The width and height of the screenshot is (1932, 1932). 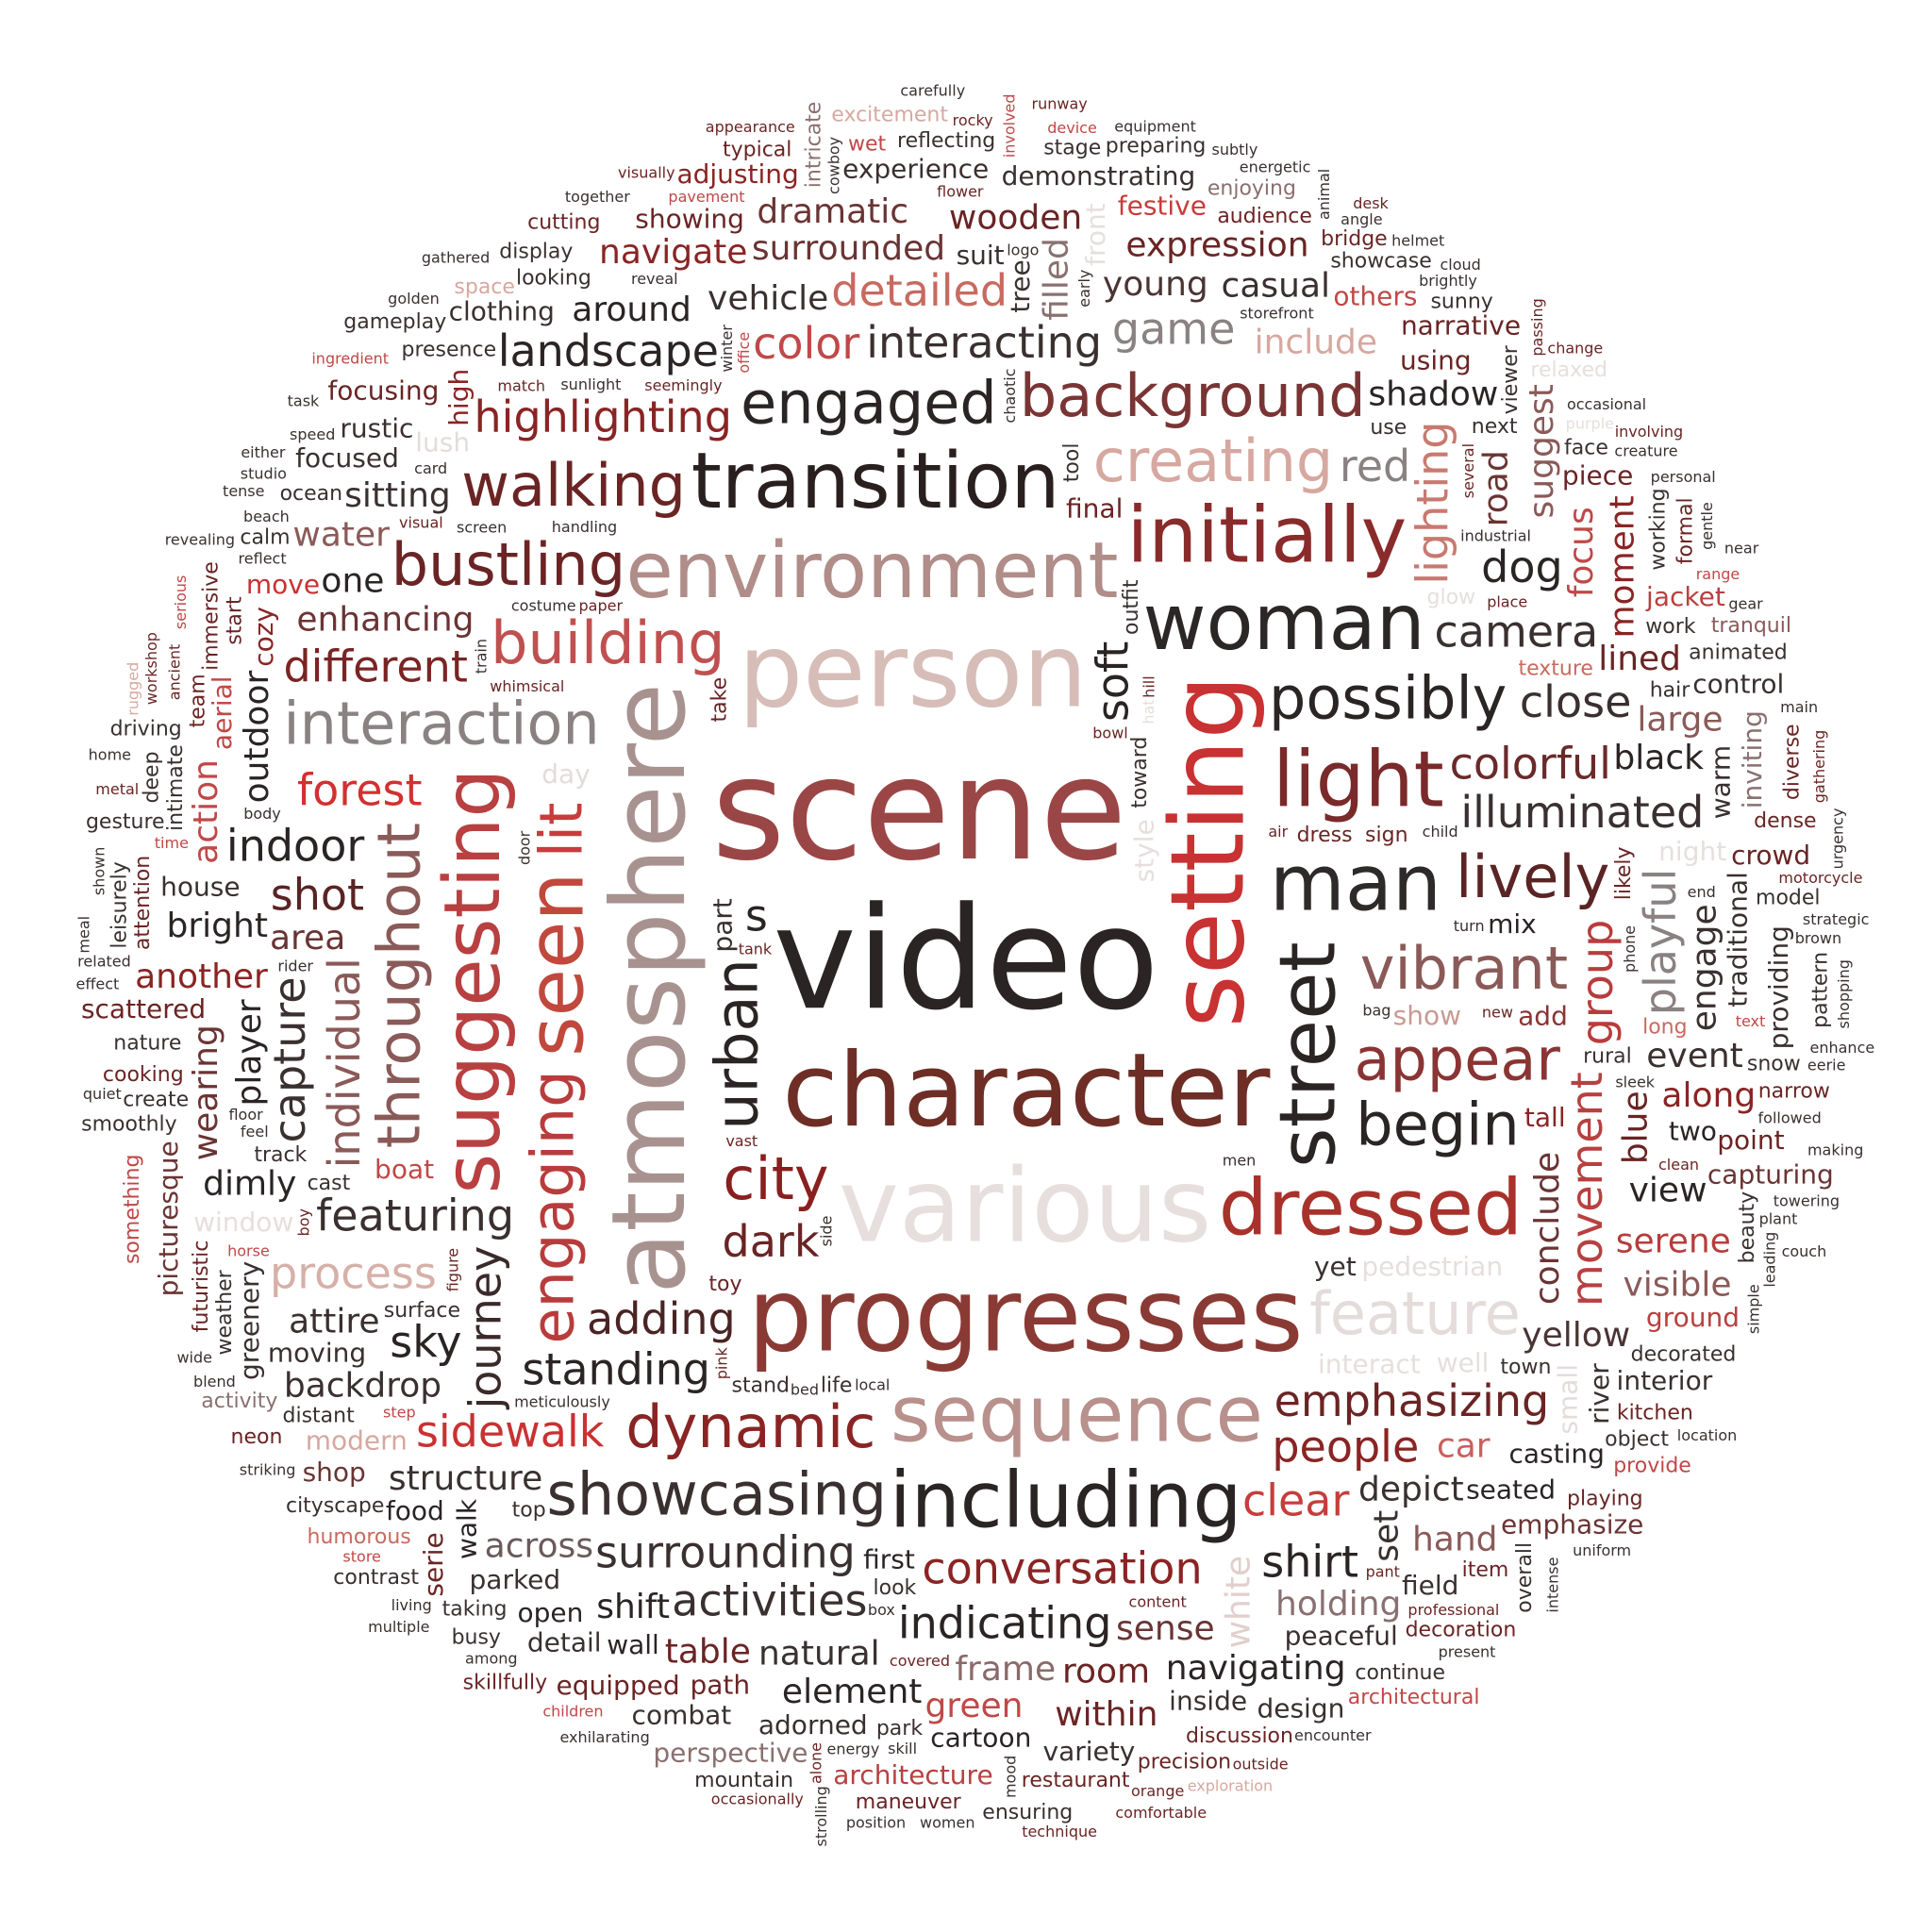 What do you see at coordinates (1065, 1500) in the screenshot?
I see `cloud-word: including` at bounding box center [1065, 1500].